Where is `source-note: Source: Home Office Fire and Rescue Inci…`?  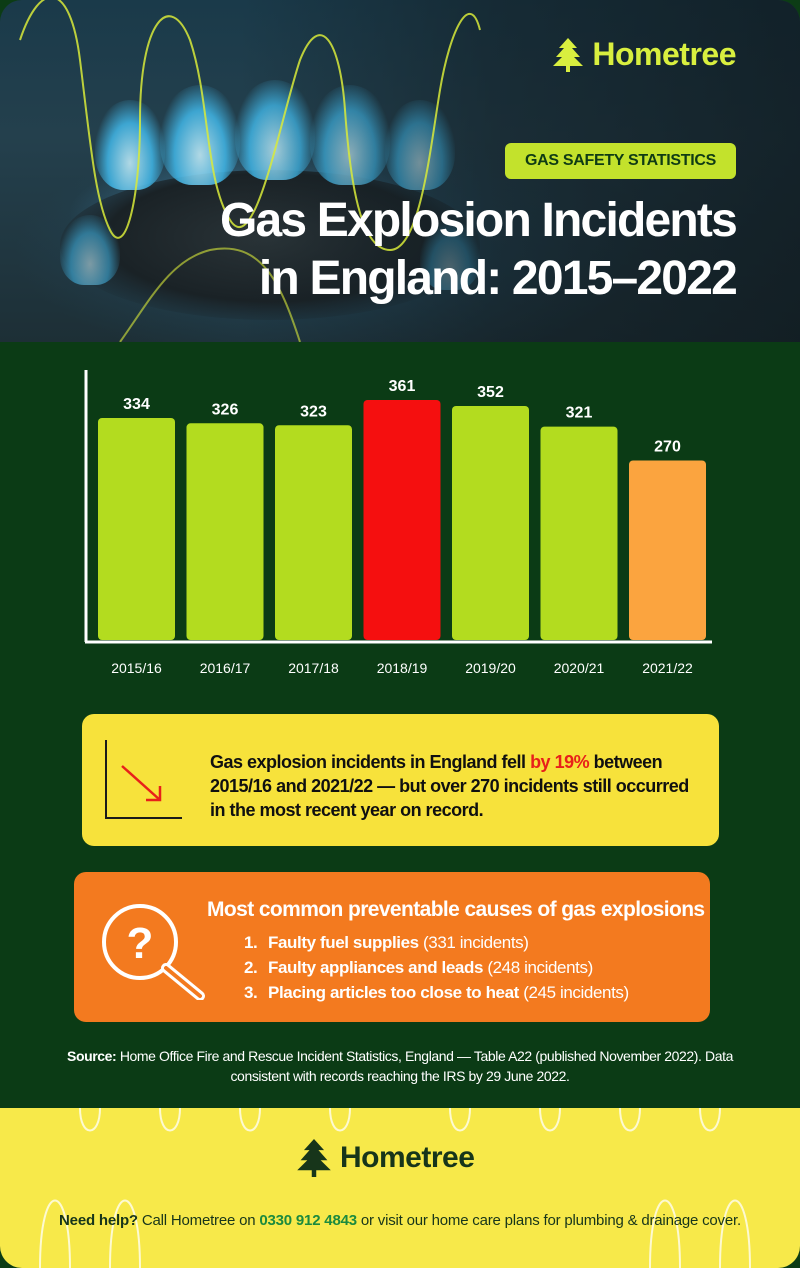 source-note: Source: Home Office Fire and Rescue Inci… is located at coordinates (400, 1066).